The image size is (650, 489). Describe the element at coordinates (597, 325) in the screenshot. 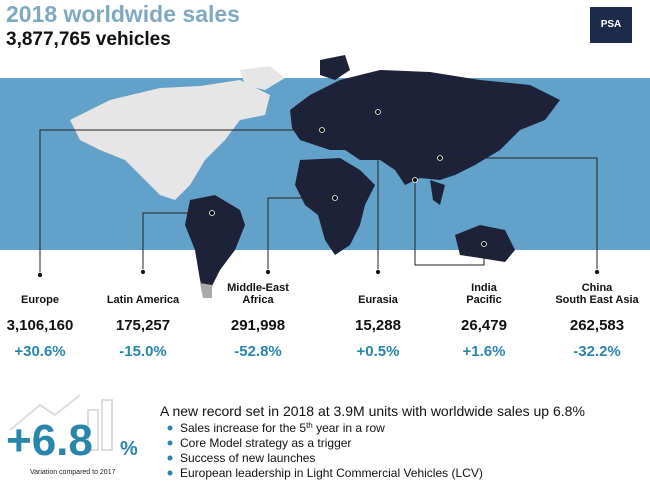

I see `region-units: 262,583` at that location.